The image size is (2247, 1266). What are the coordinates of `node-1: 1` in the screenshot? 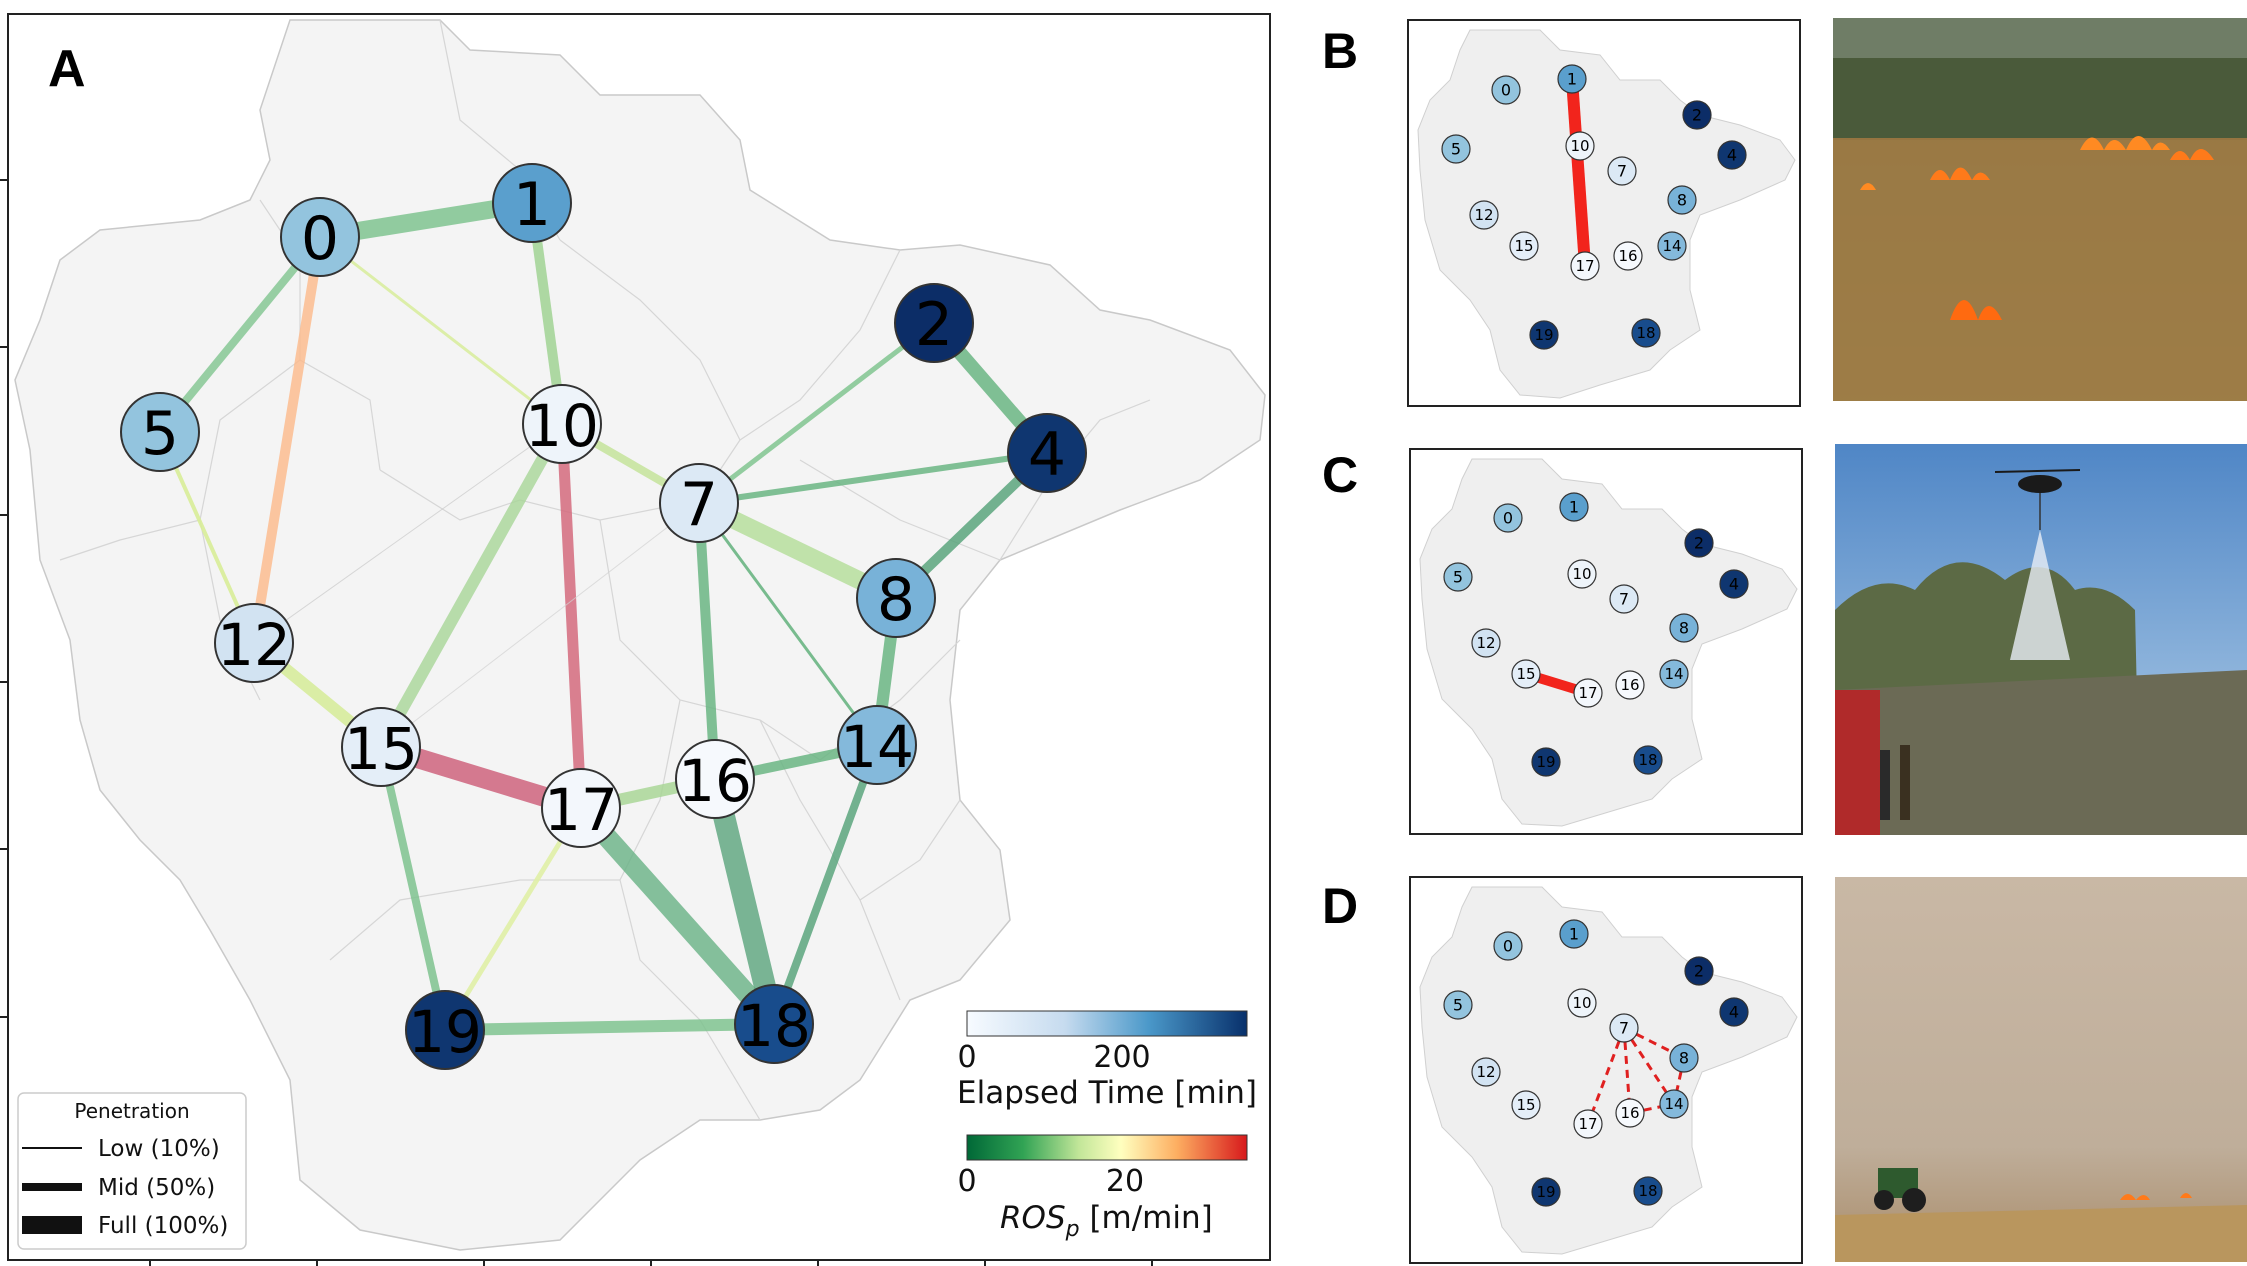 It's located at (532, 203).